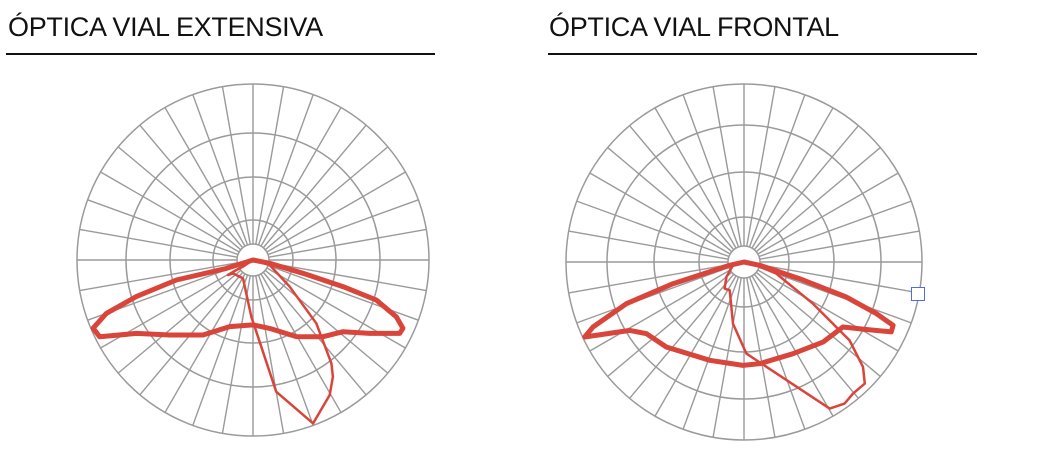  Describe the element at coordinates (694, 27) in the screenshot. I see `chart-title-frontal: ÓPTICA VIAL FRONTAL` at that location.